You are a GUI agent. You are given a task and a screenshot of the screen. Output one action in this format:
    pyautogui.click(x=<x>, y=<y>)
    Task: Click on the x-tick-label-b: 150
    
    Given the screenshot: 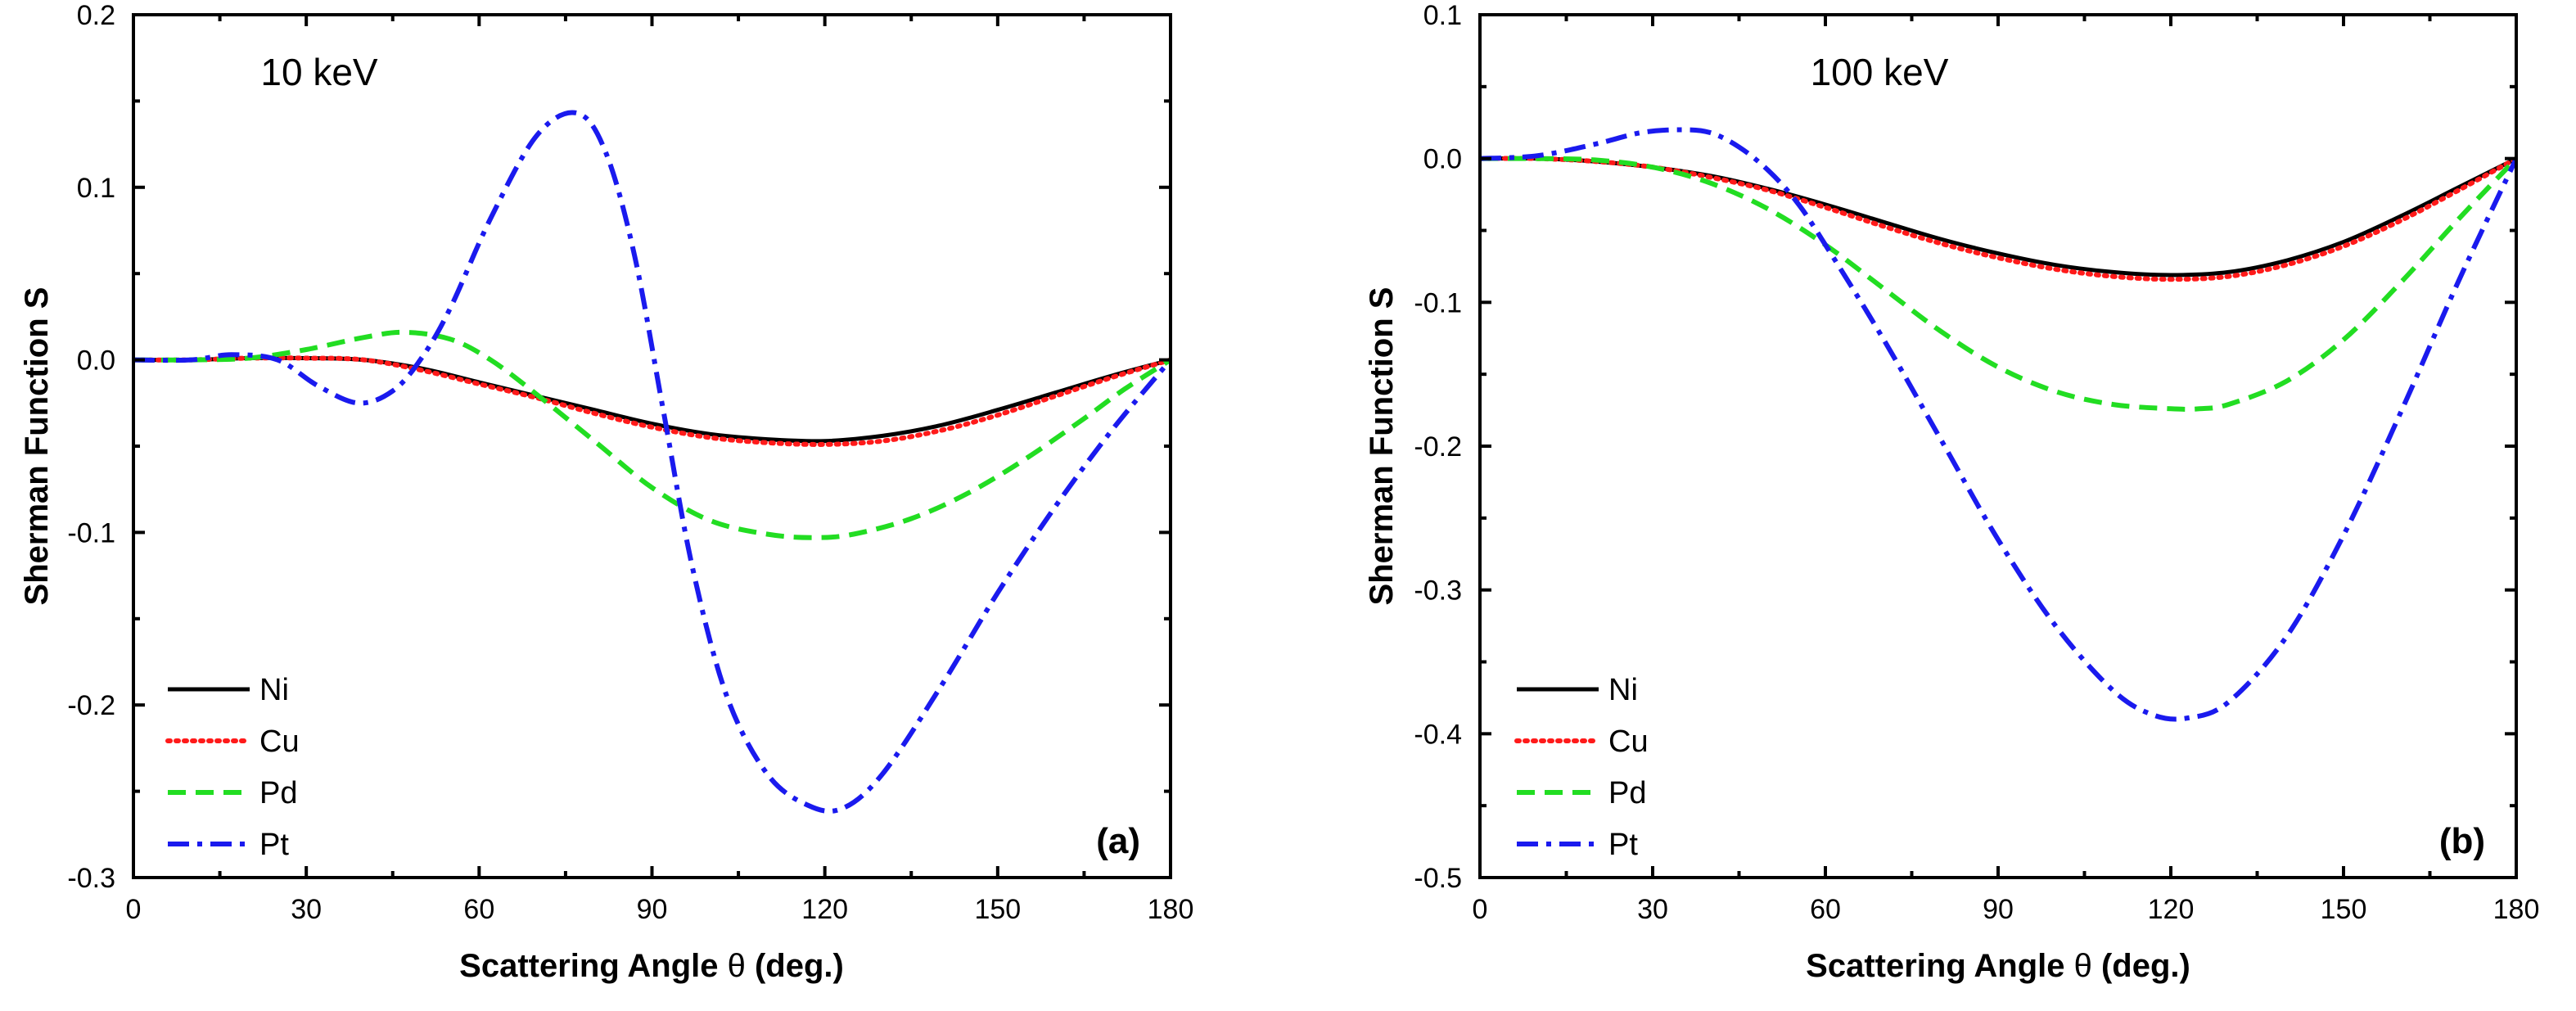 What is the action you would take?
    pyautogui.click(x=2344, y=910)
    